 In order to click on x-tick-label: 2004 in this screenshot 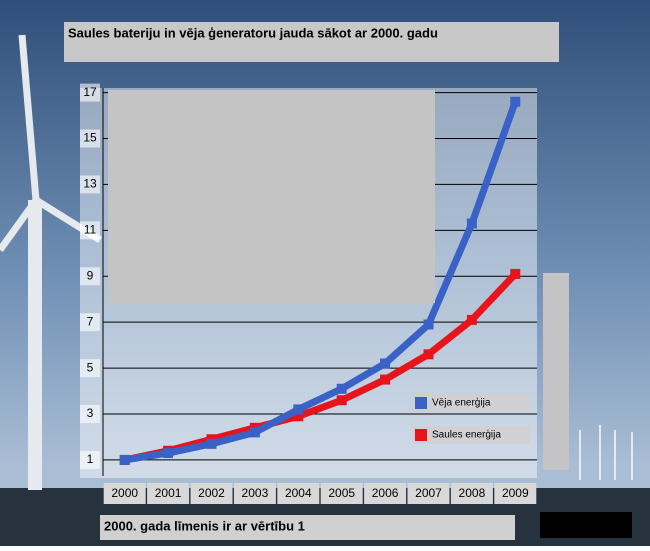, I will do `click(298, 493)`.